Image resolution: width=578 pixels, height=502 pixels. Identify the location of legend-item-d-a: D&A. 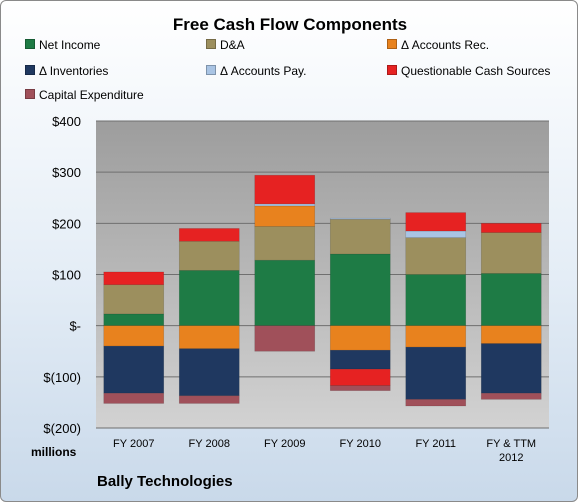
(225, 45).